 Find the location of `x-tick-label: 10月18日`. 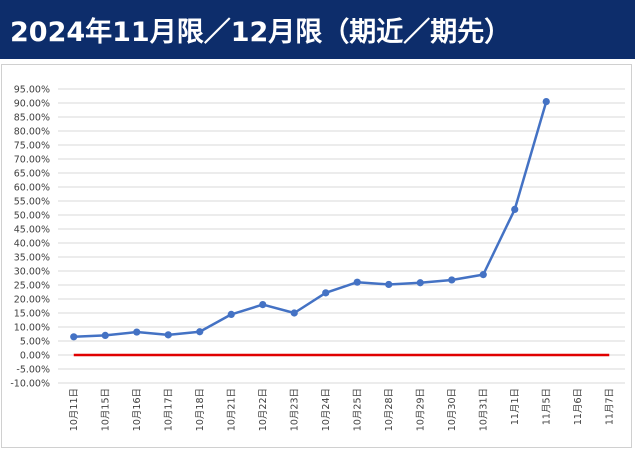

x-tick-label: 10月18日 is located at coordinates (200, 409).